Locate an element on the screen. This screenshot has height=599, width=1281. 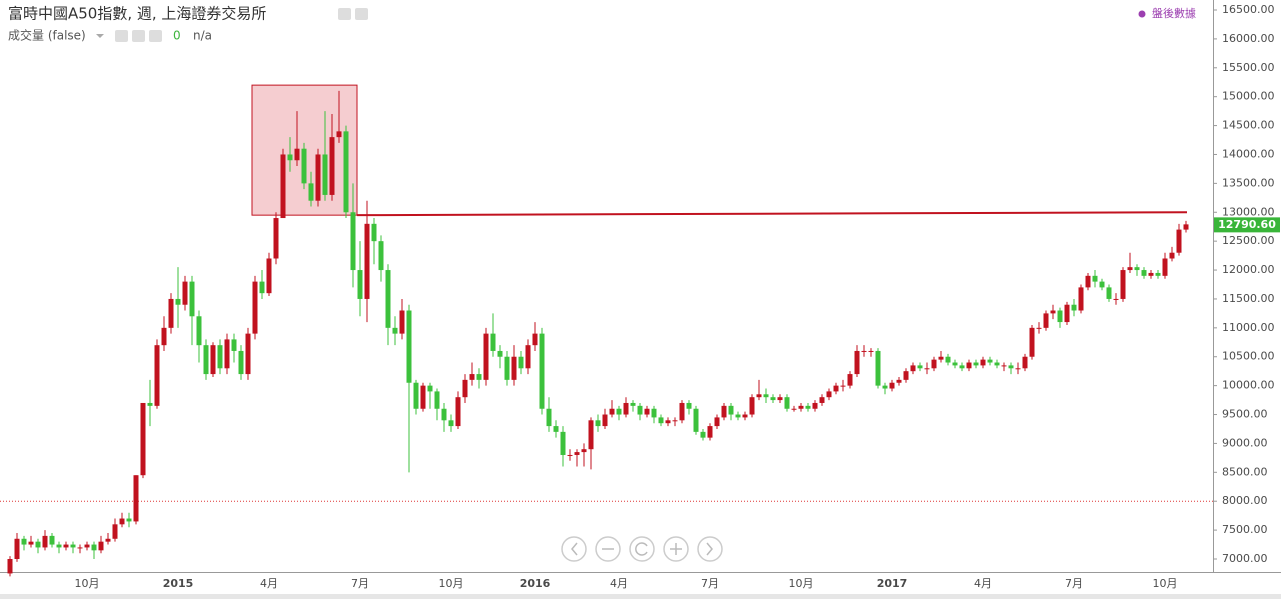
scrollbar is located at coordinates (640, 596).